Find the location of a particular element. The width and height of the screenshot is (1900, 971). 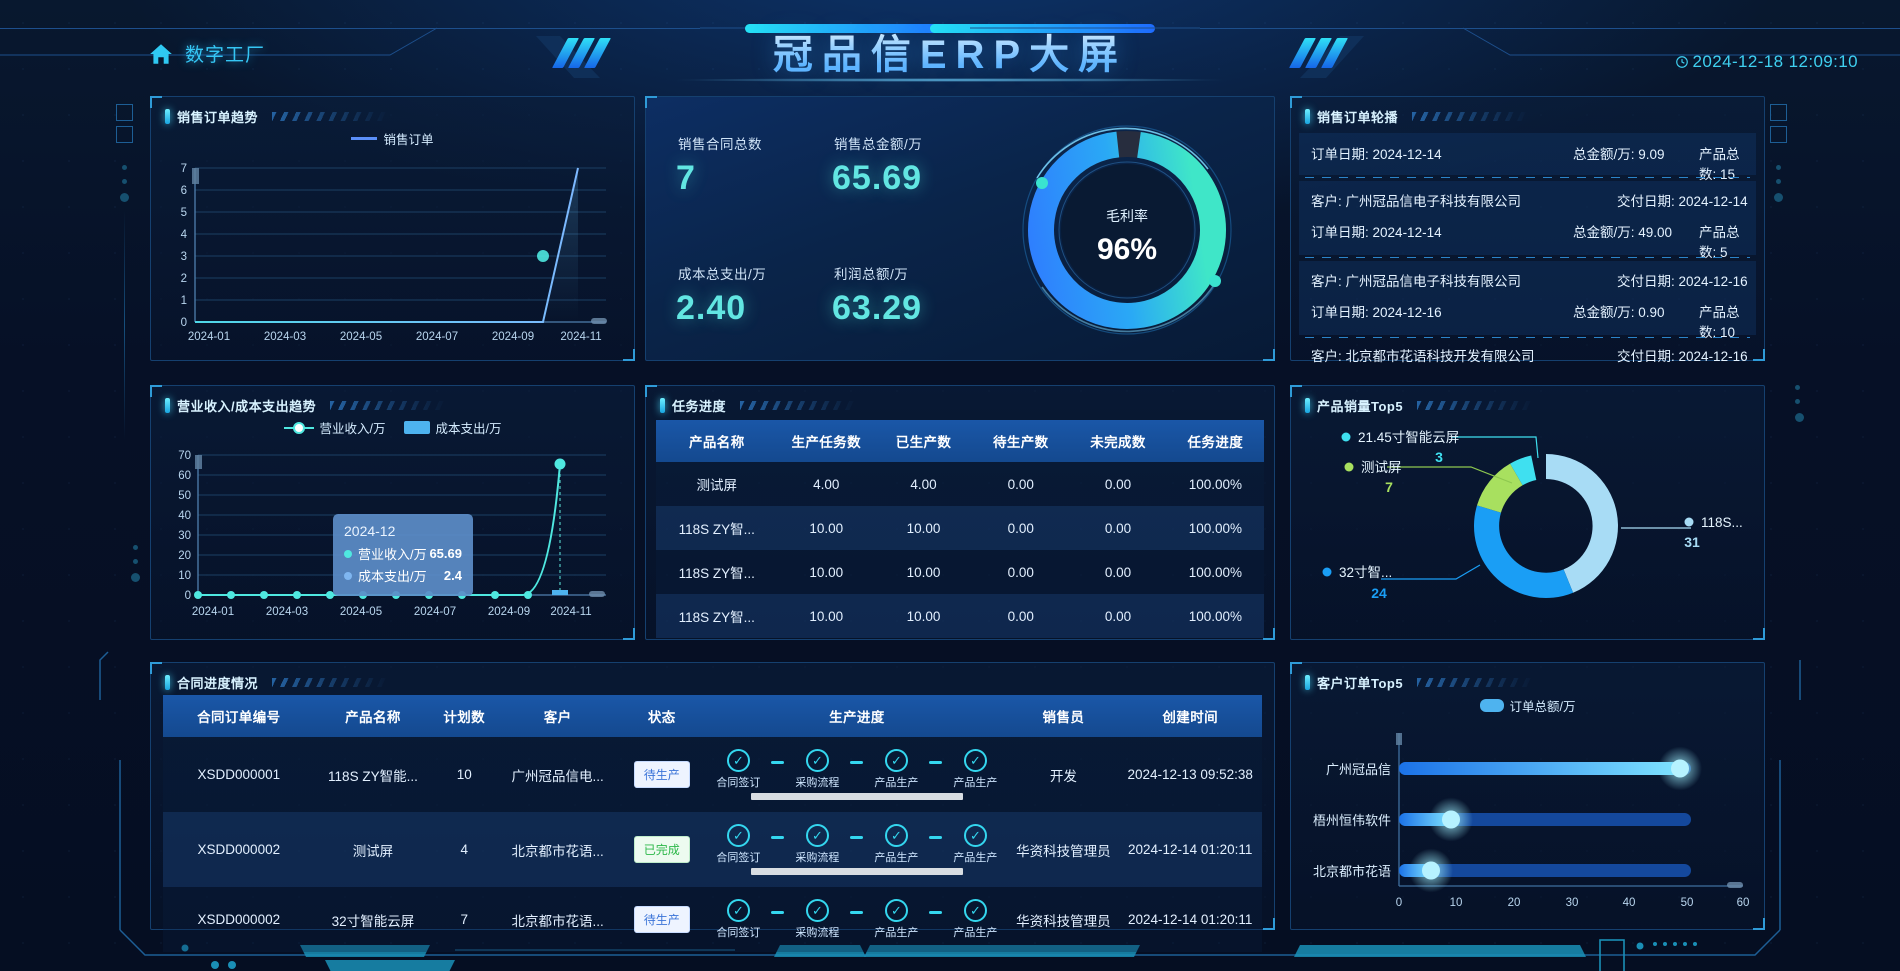

panel-title-text: 销售订单轮播 is located at coordinates (1358, 117).